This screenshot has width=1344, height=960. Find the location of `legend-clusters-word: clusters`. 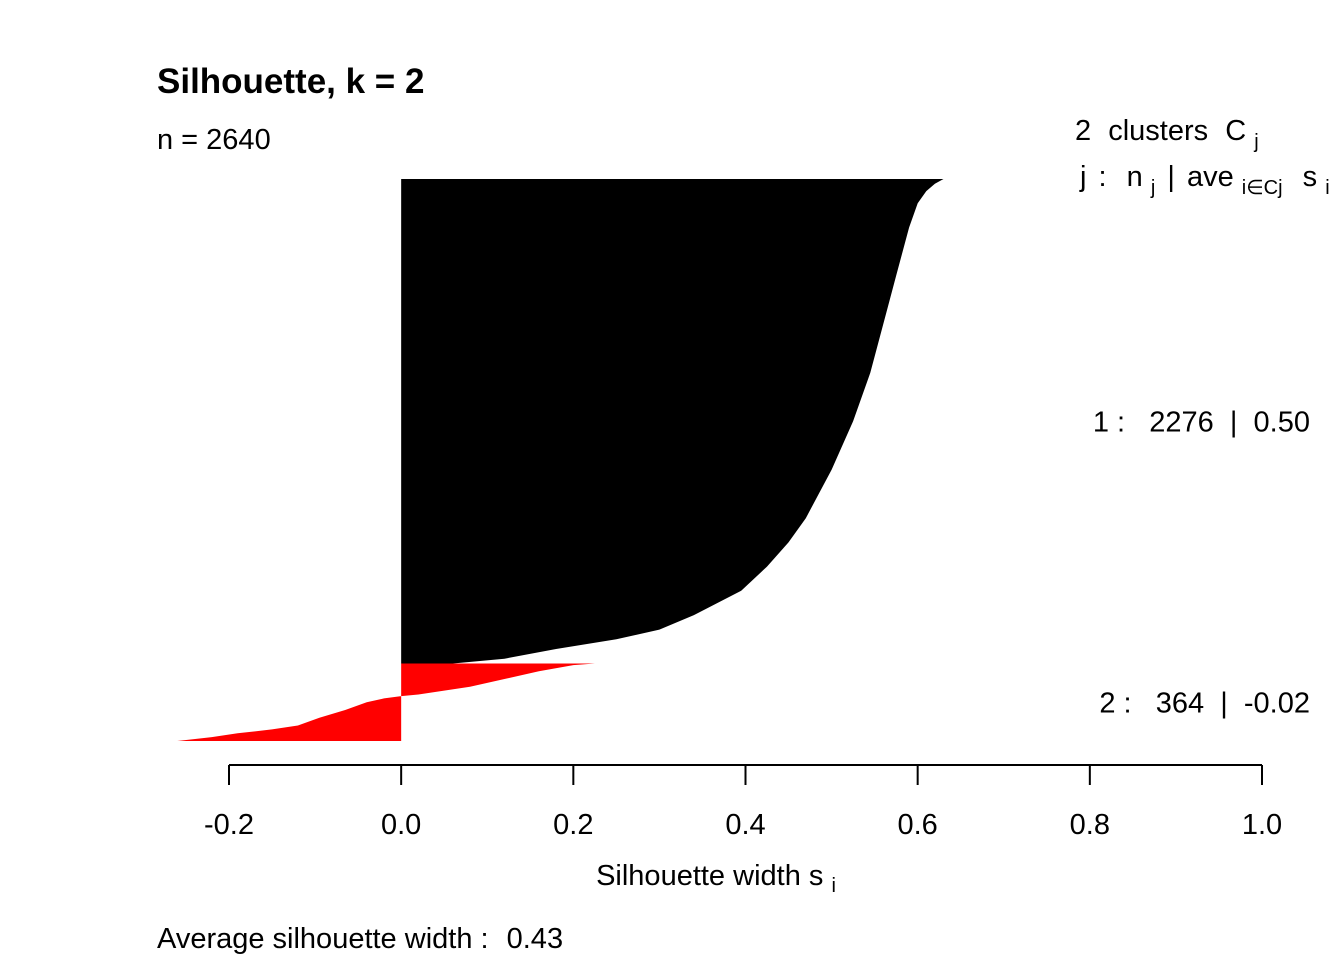

legend-clusters-word: clusters is located at coordinates (1158, 131).